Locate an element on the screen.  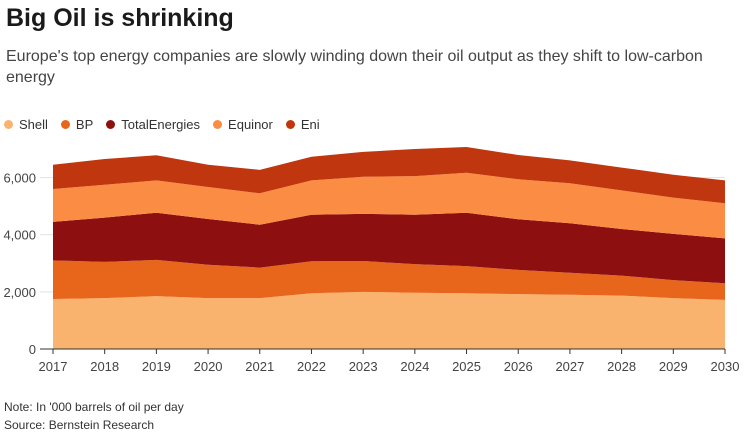
legend-label-eni: Eni is located at coordinates (310, 124).